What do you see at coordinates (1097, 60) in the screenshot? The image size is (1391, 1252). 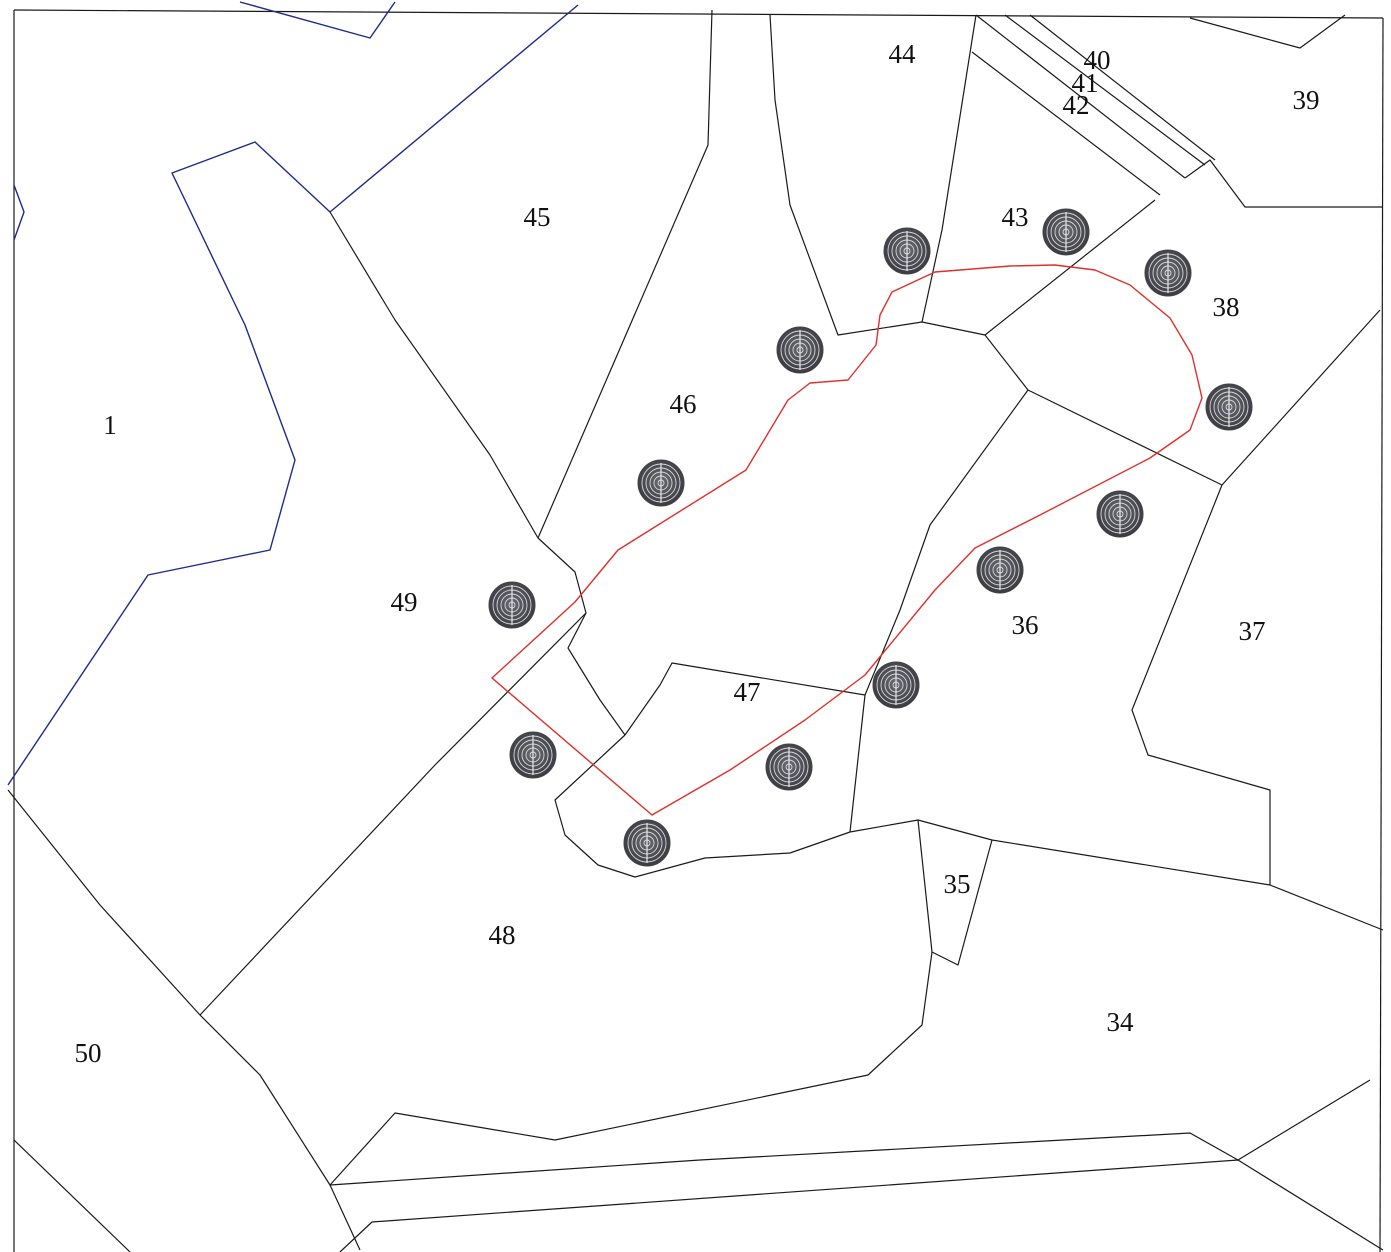 I see `parcel-label-40: 40` at bounding box center [1097, 60].